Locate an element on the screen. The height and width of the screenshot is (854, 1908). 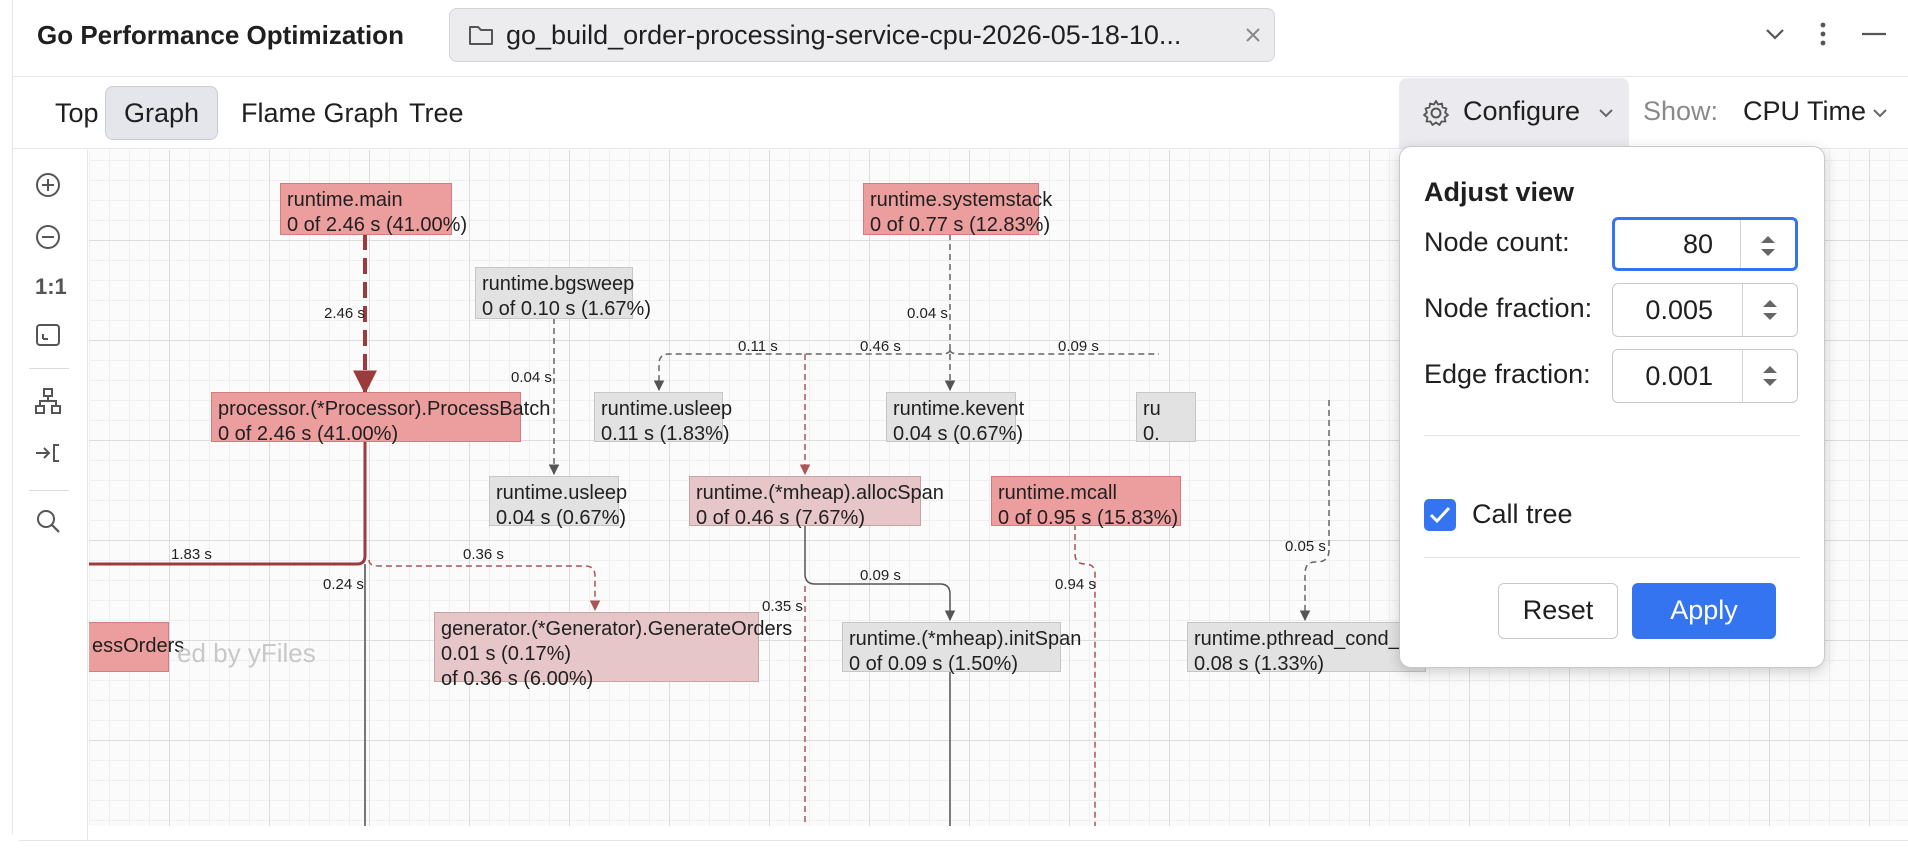
folder-icon is located at coordinates (481, 37).